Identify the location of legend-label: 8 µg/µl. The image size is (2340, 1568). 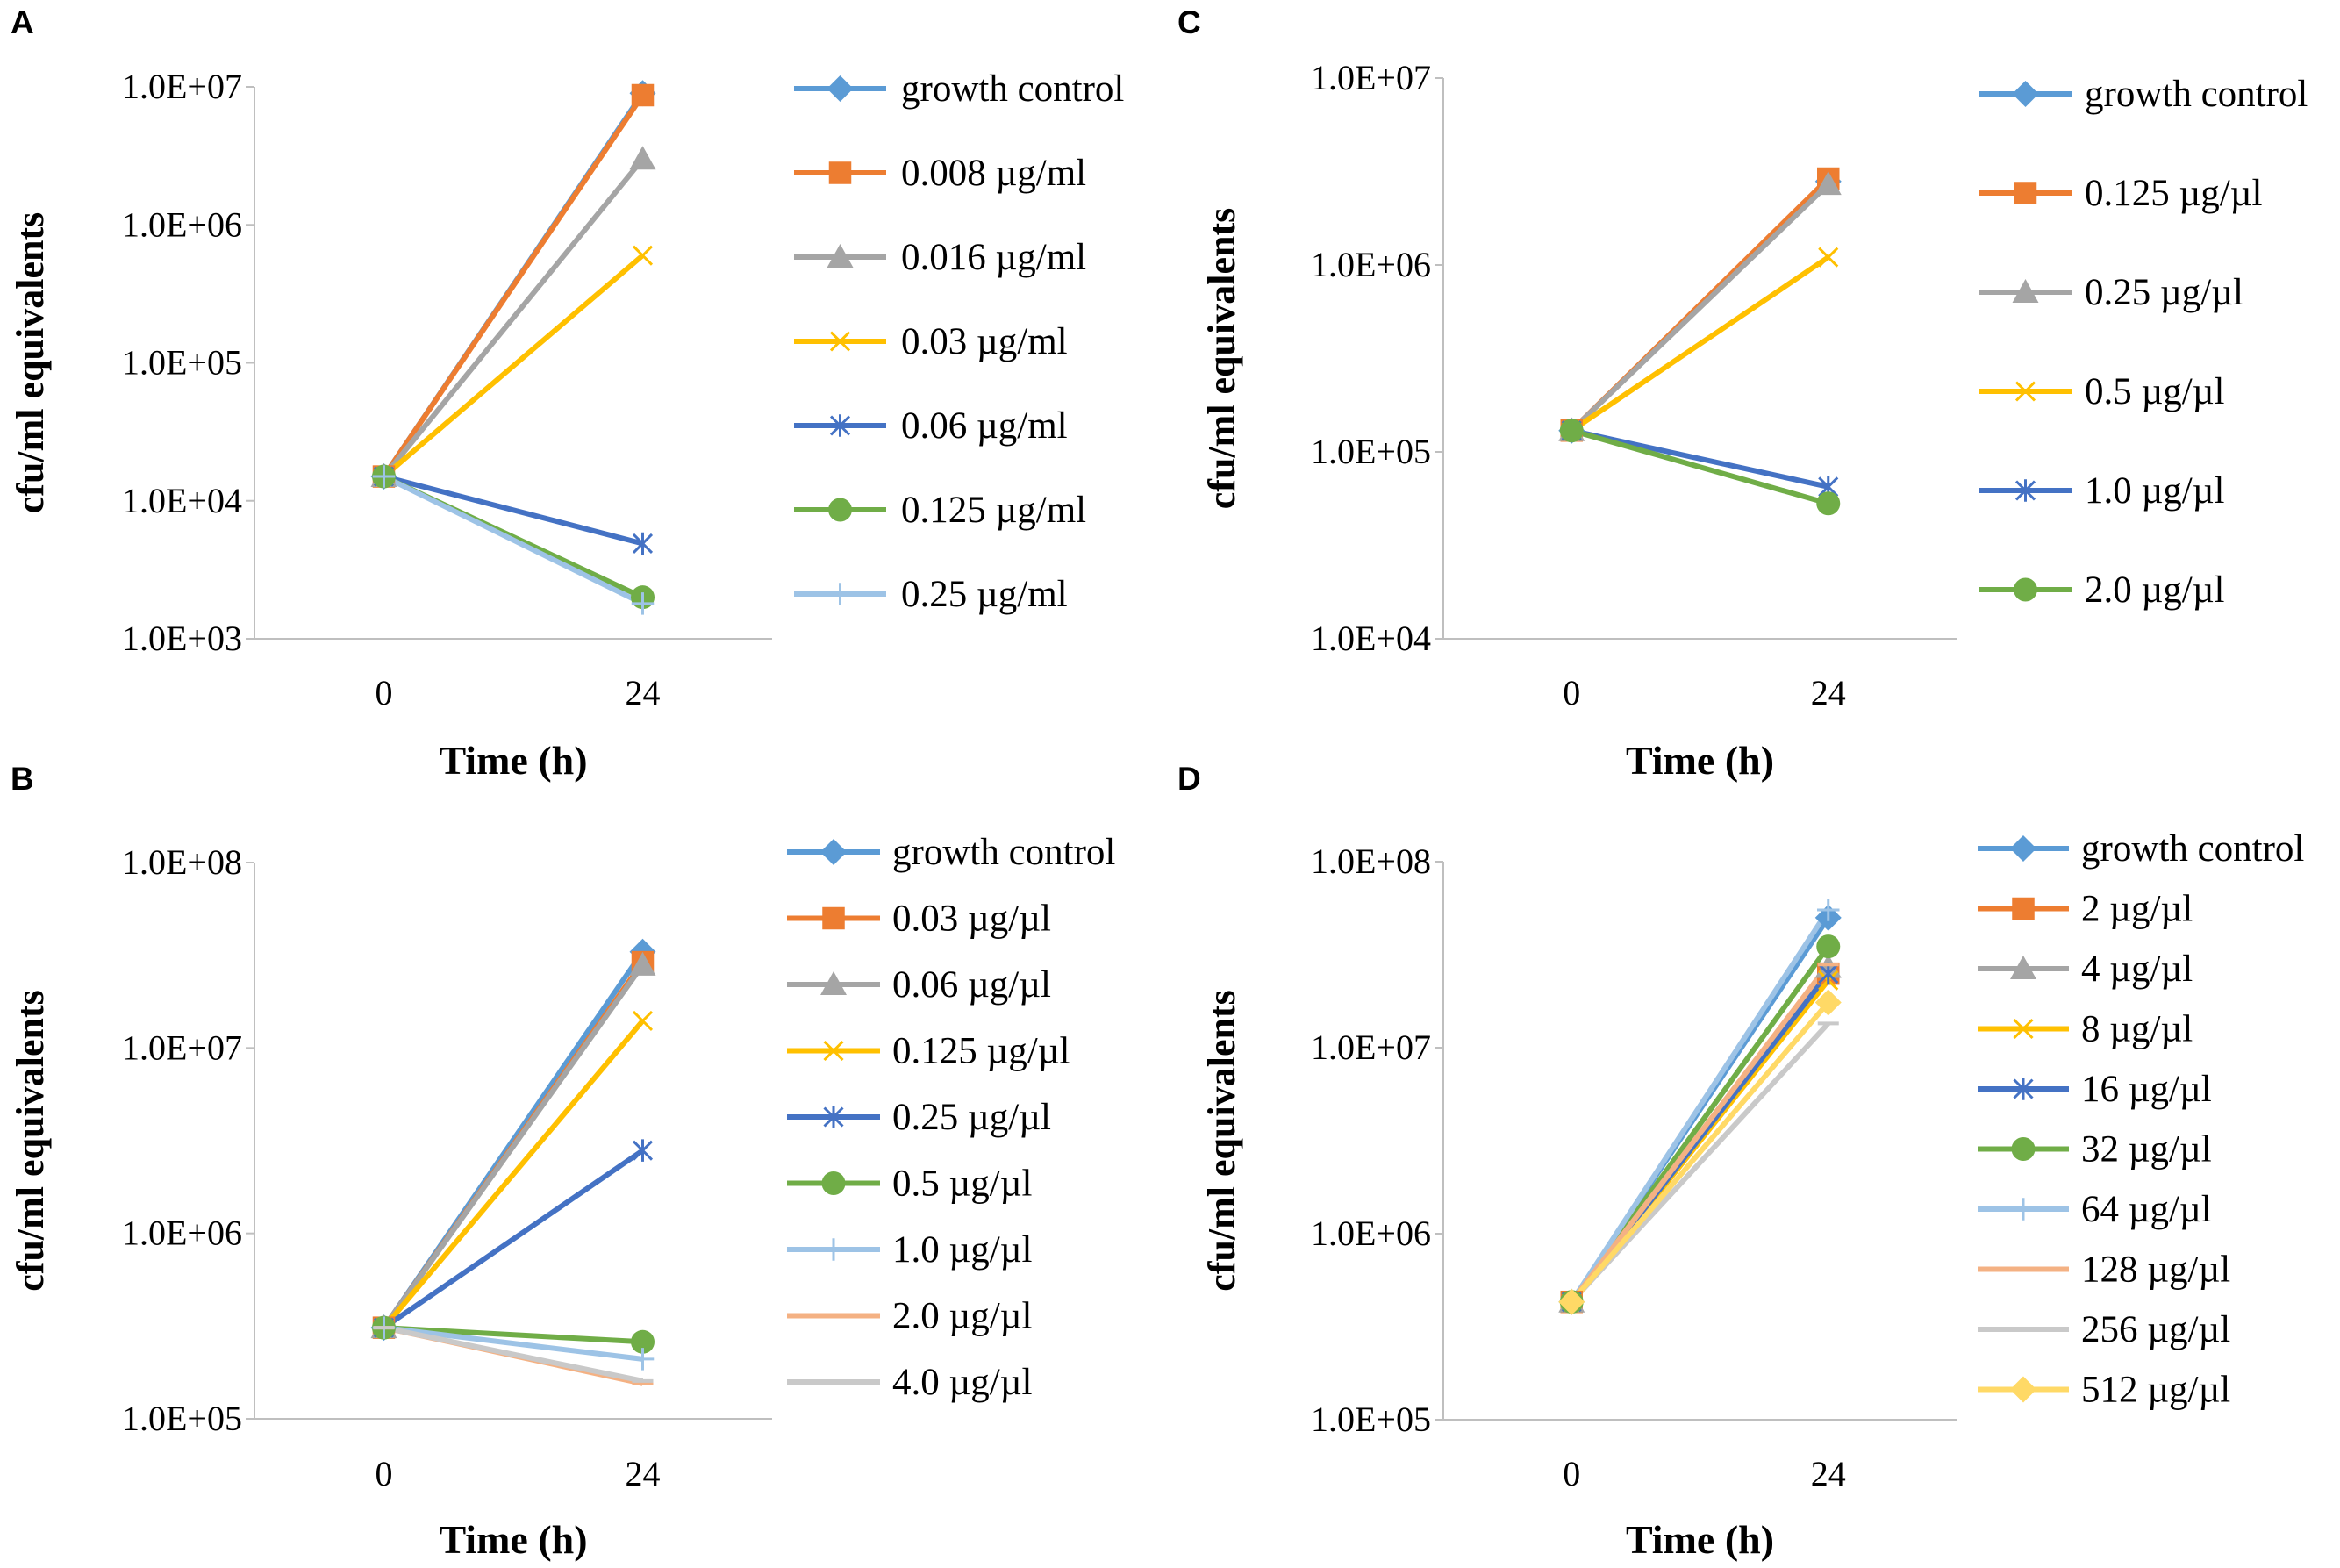
(2137, 1029).